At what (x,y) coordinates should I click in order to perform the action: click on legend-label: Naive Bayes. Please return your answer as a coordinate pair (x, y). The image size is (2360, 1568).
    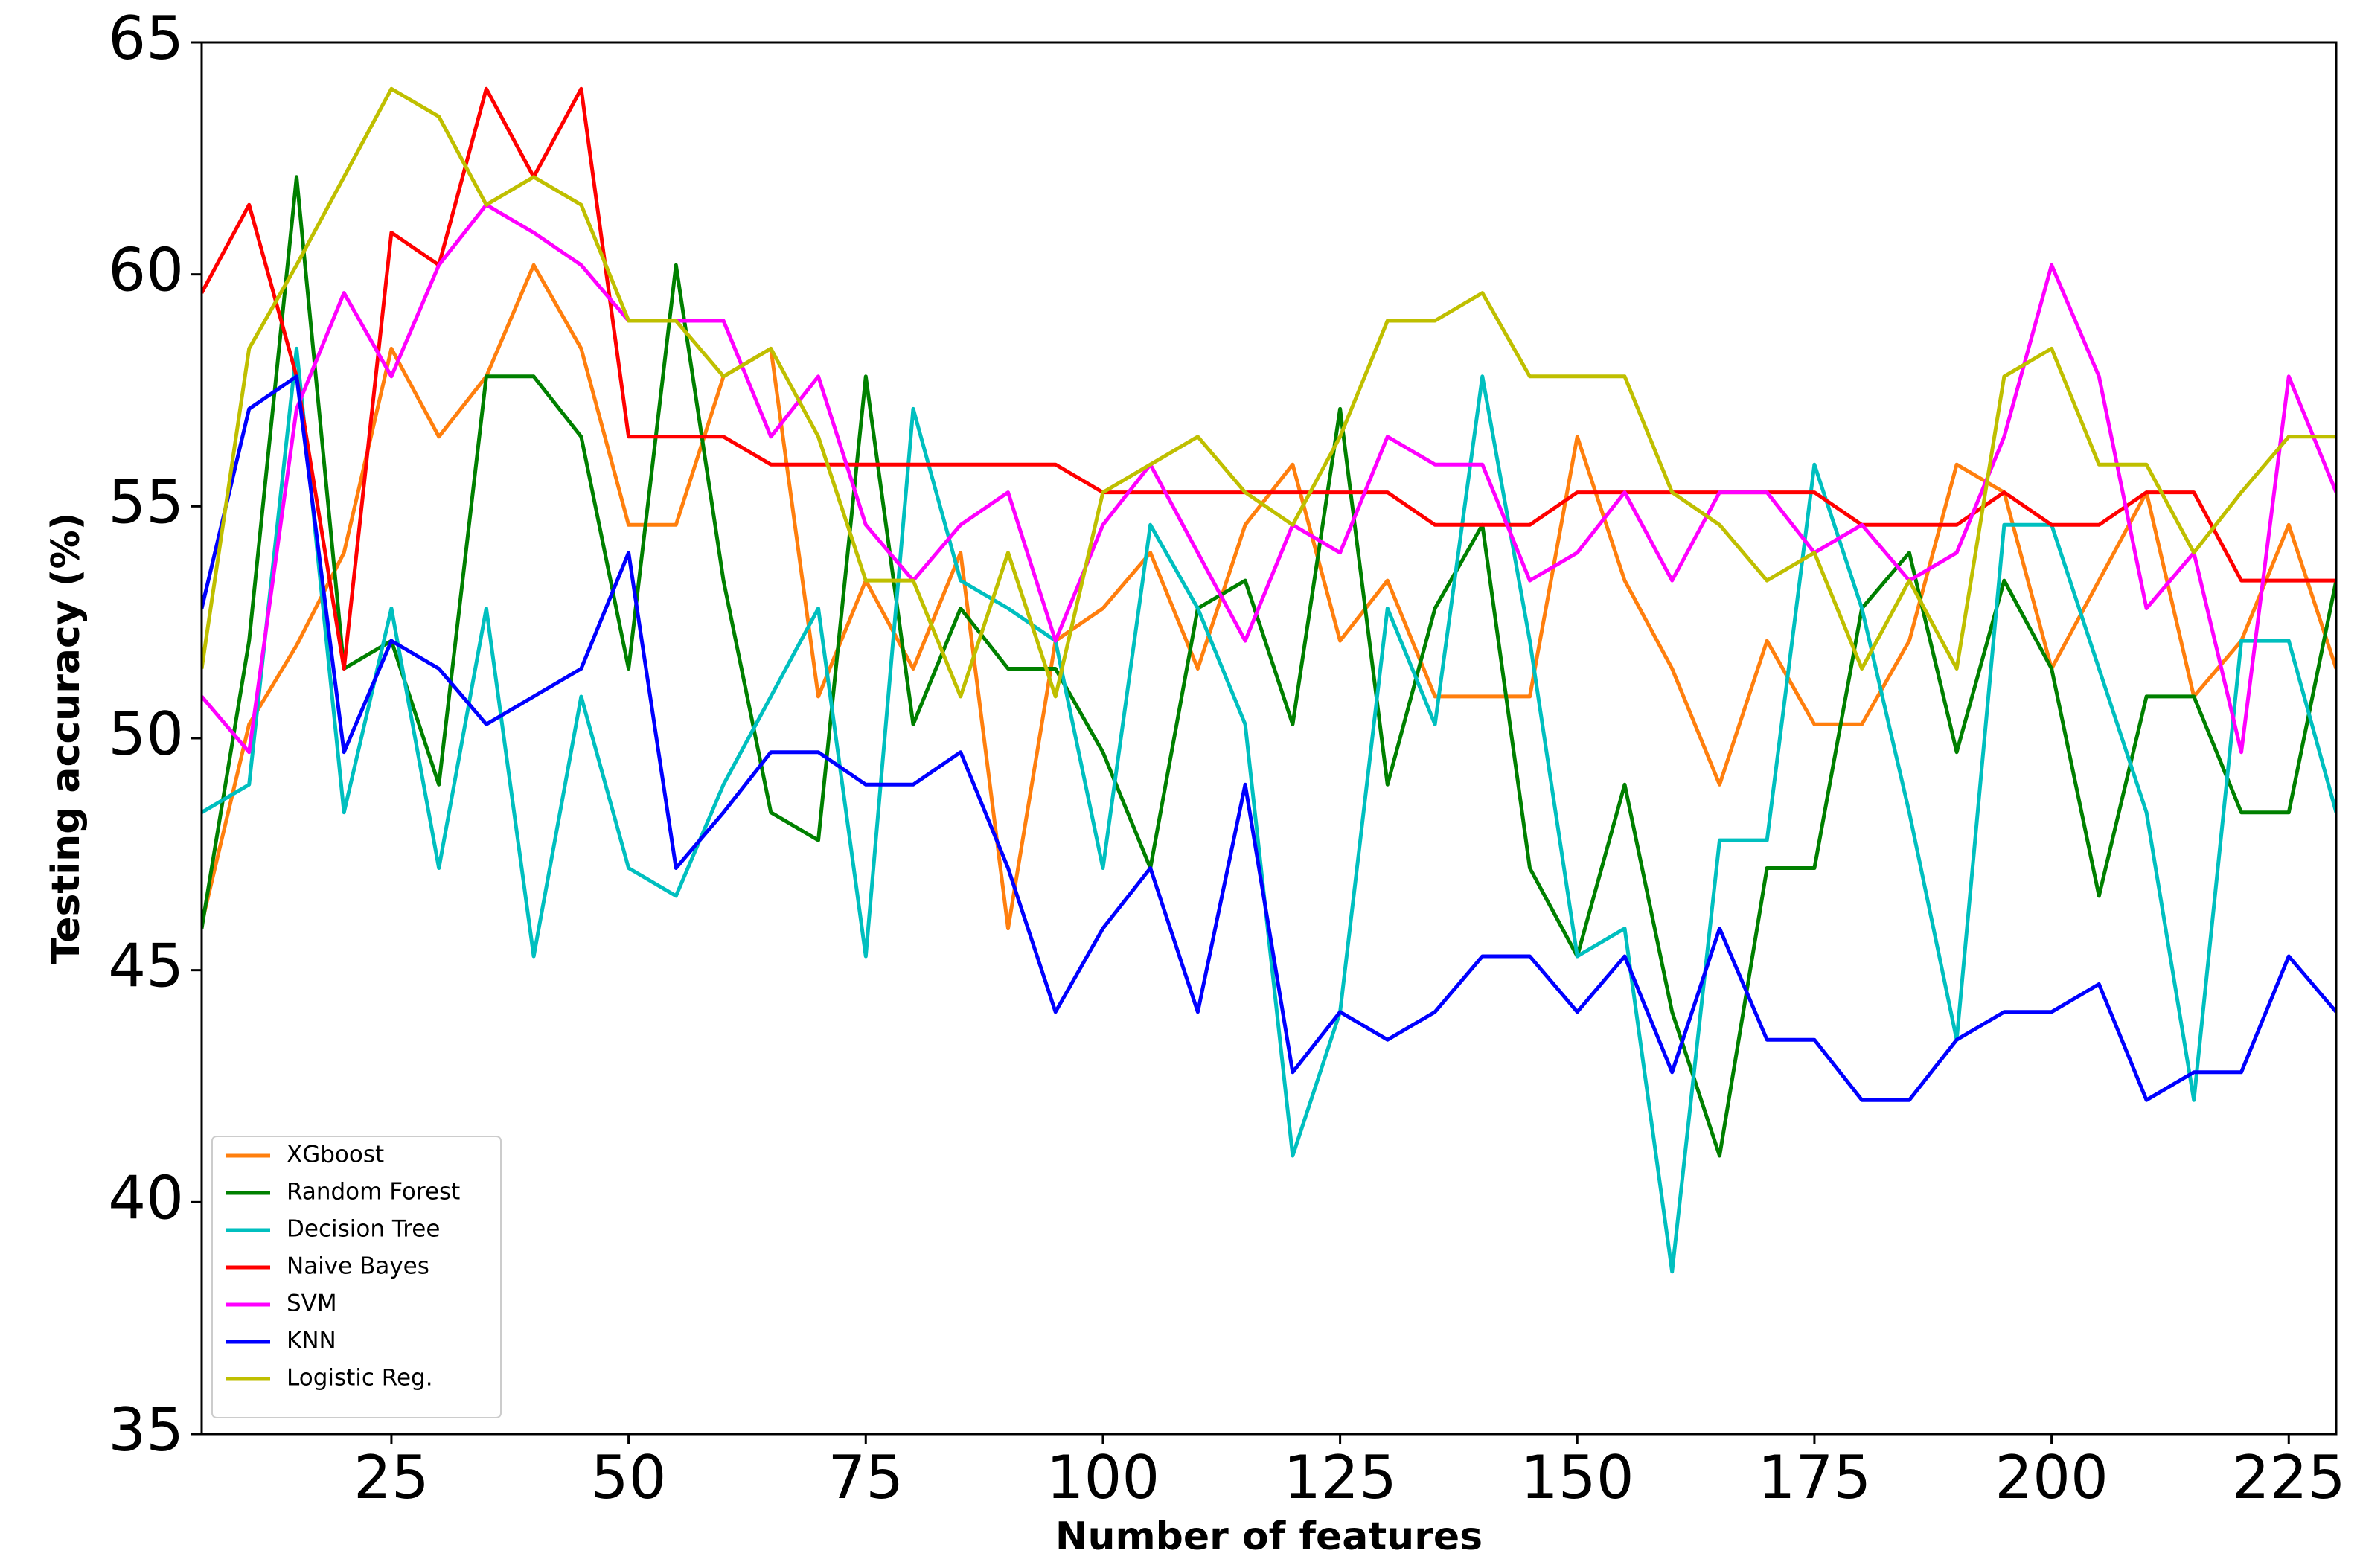
    Looking at the image, I should click on (358, 1266).